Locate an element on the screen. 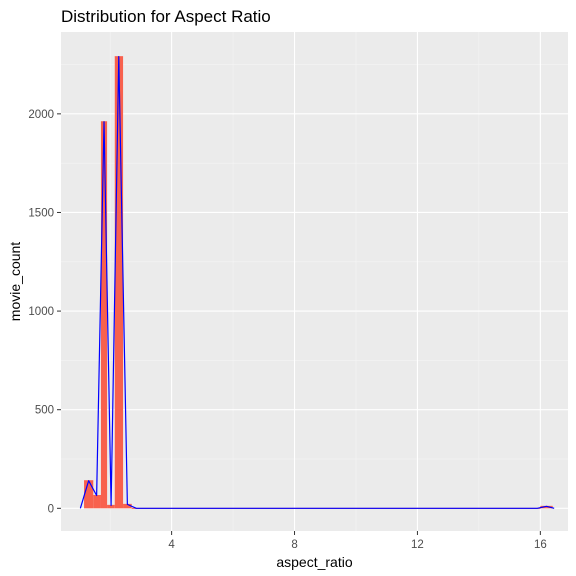 Image resolution: width=576 pixels, height=576 pixels. x-axis-title: aspect_ratio is located at coordinates (314, 562).